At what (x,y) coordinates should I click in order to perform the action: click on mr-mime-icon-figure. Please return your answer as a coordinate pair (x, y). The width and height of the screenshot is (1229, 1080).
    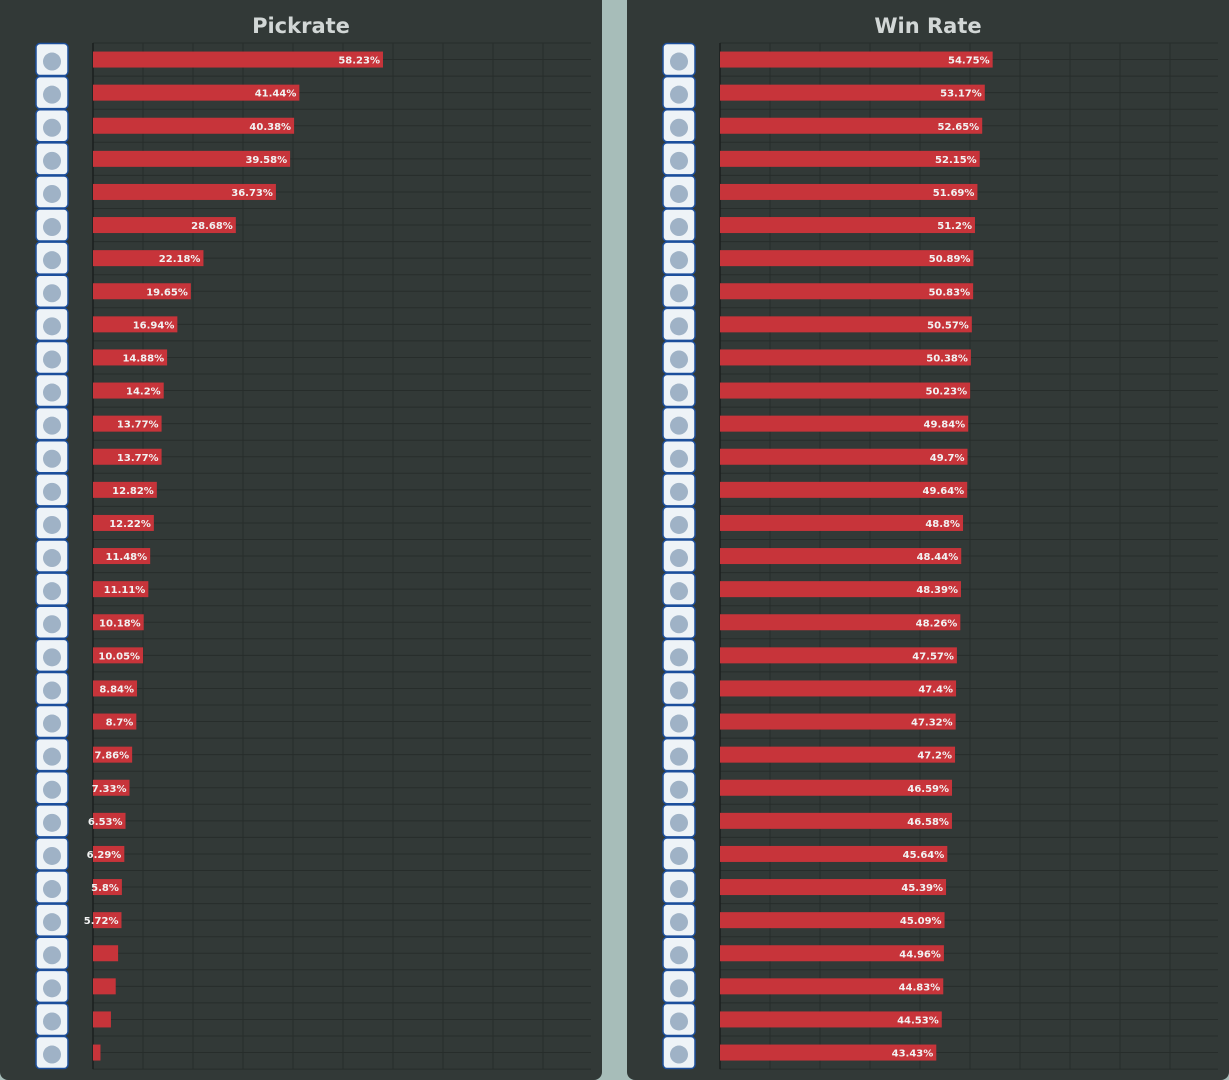
    Looking at the image, I should click on (679, 524).